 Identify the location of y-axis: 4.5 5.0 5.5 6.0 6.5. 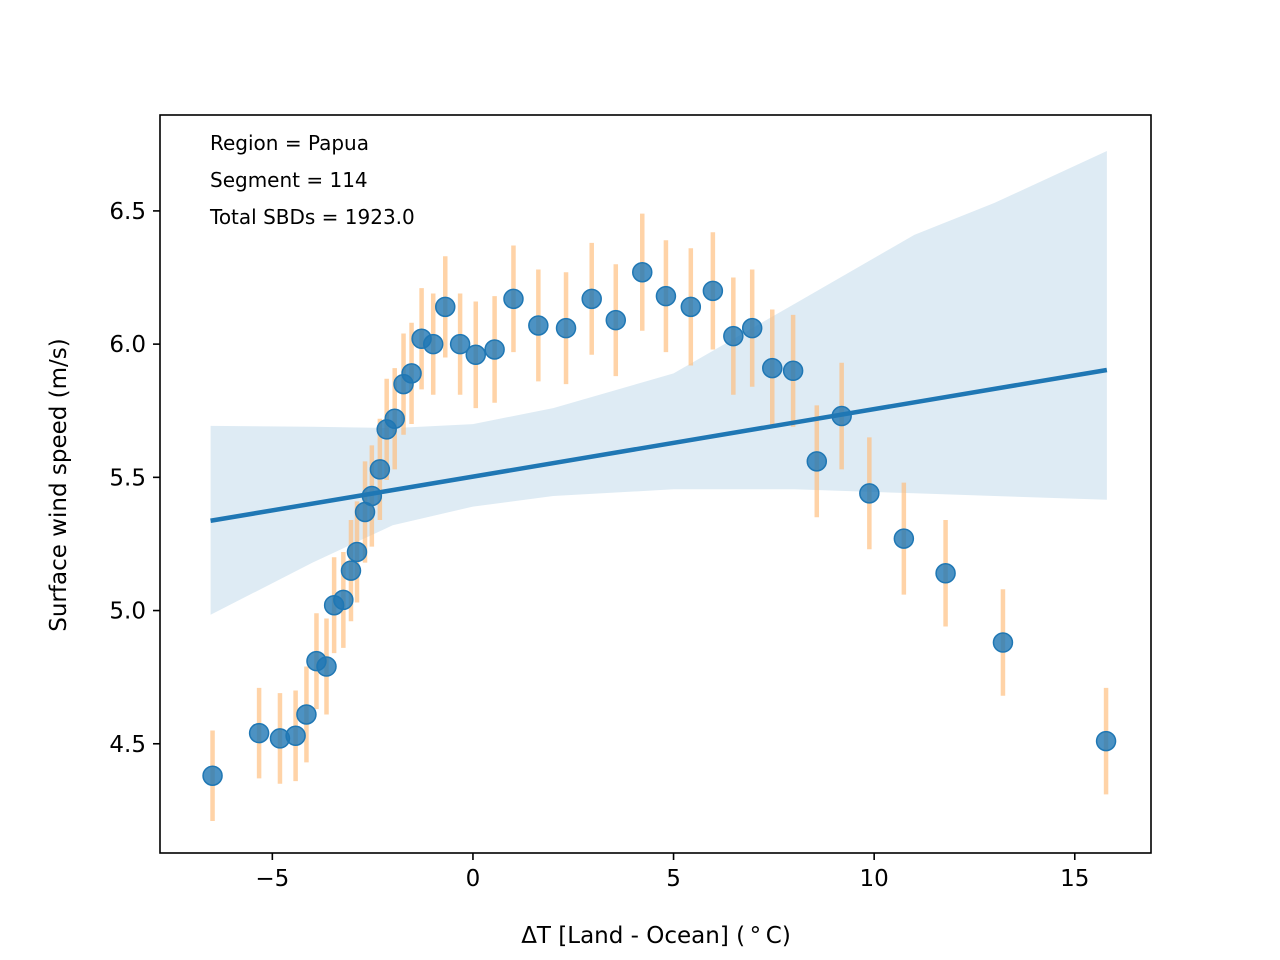
(134, 478).